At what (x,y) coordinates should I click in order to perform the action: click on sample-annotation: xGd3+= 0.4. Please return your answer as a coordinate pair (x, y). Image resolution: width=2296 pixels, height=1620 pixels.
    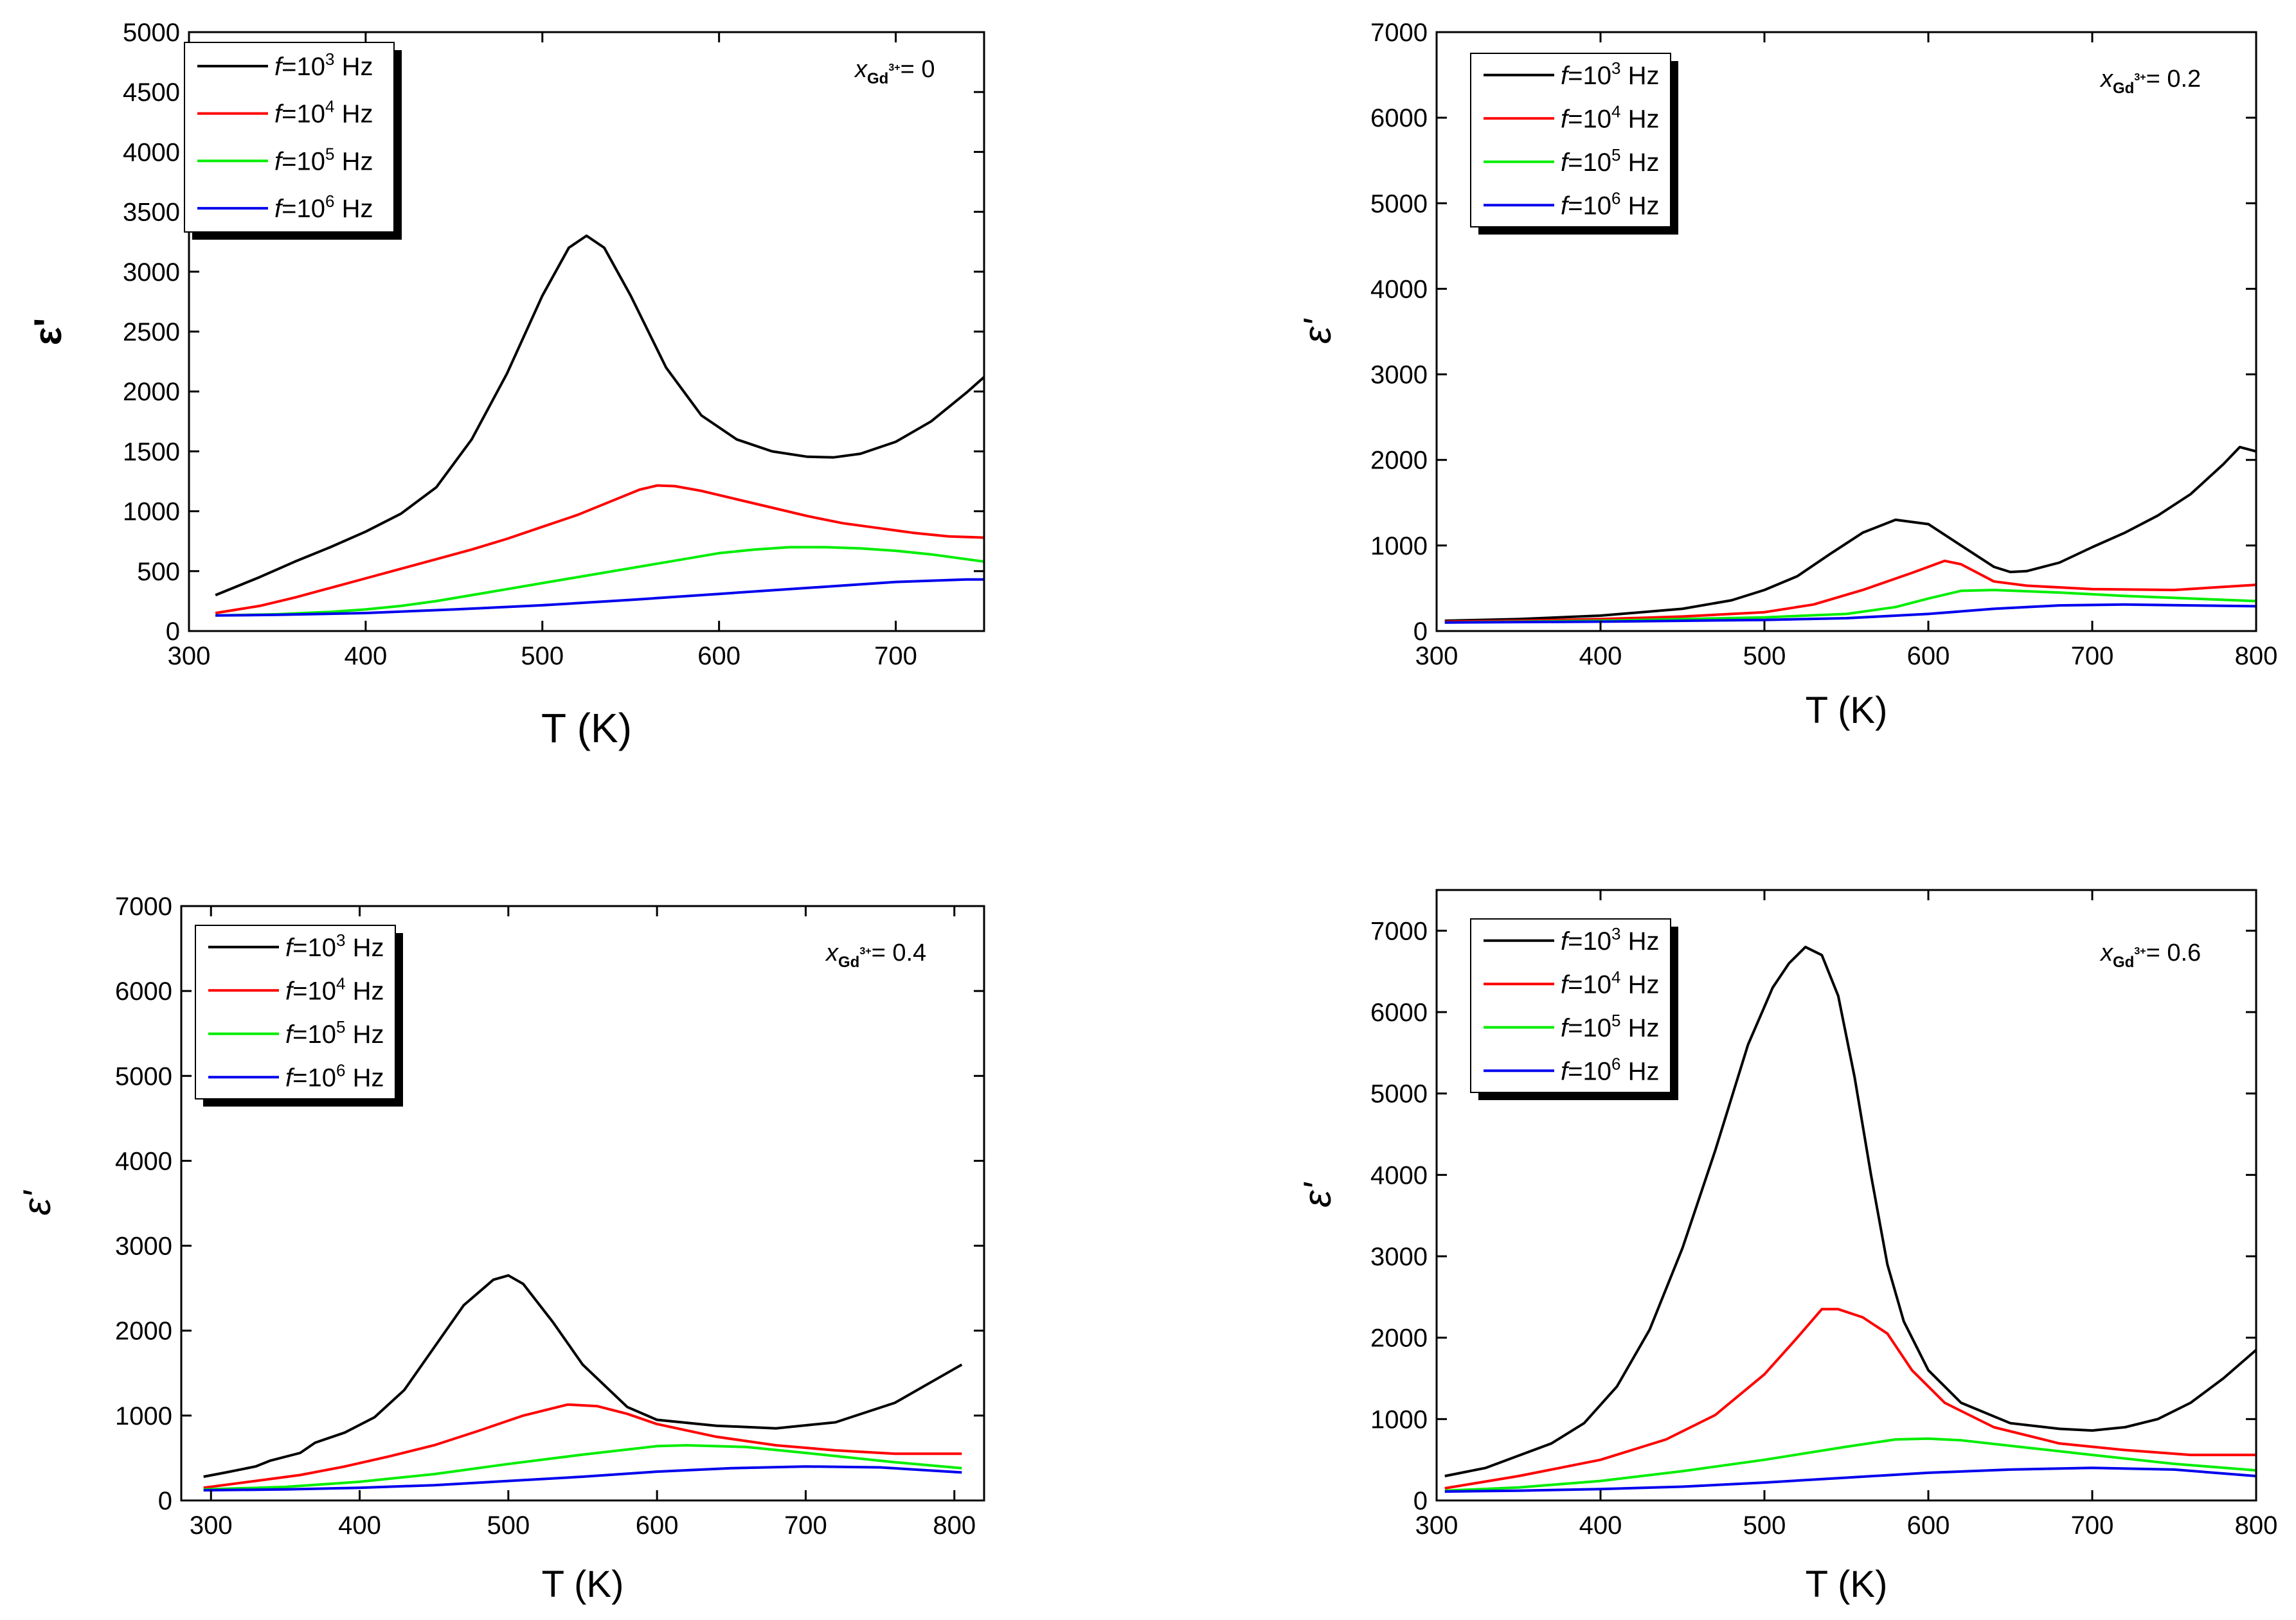
    Looking at the image, I should click on (875, 955).